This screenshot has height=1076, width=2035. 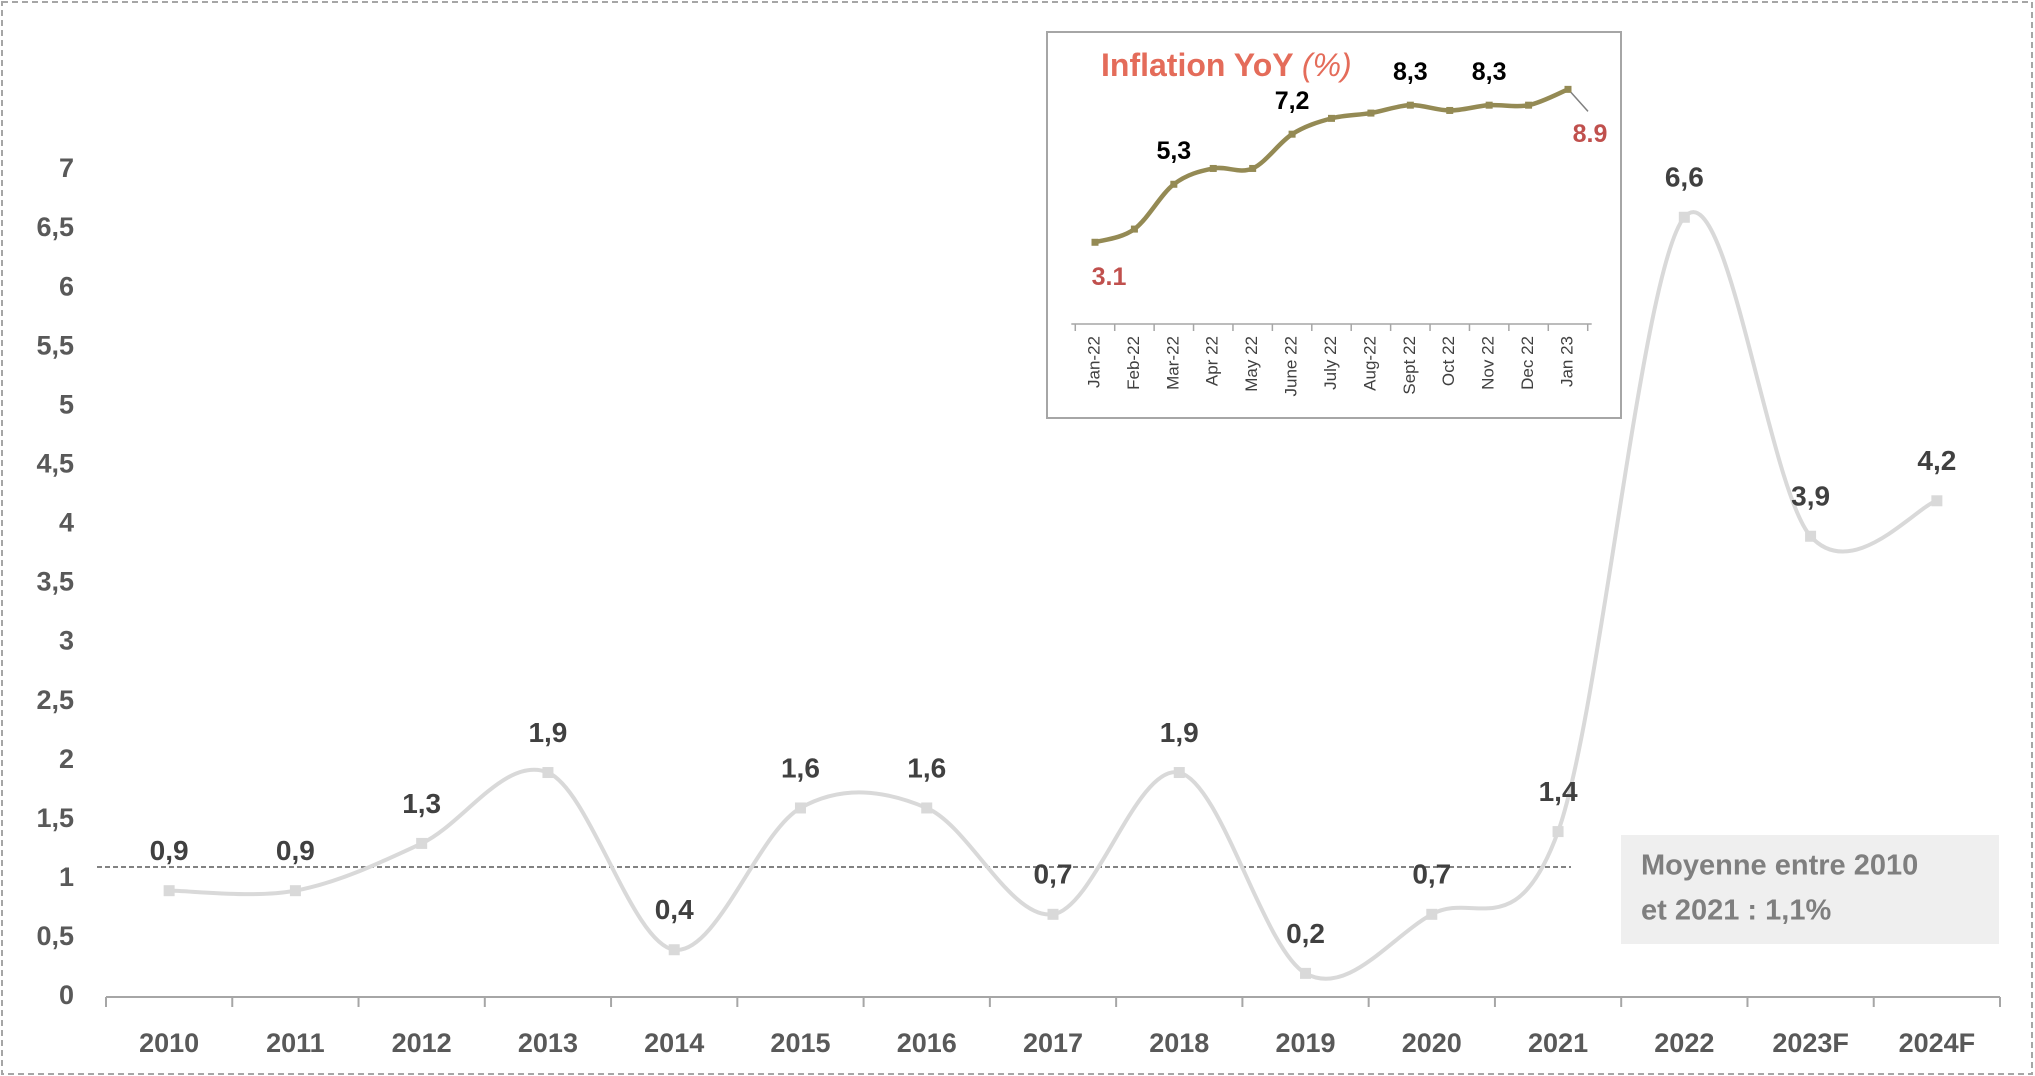 I want to click on x-tick-label: 2019, so click(x=1305, y=1043).